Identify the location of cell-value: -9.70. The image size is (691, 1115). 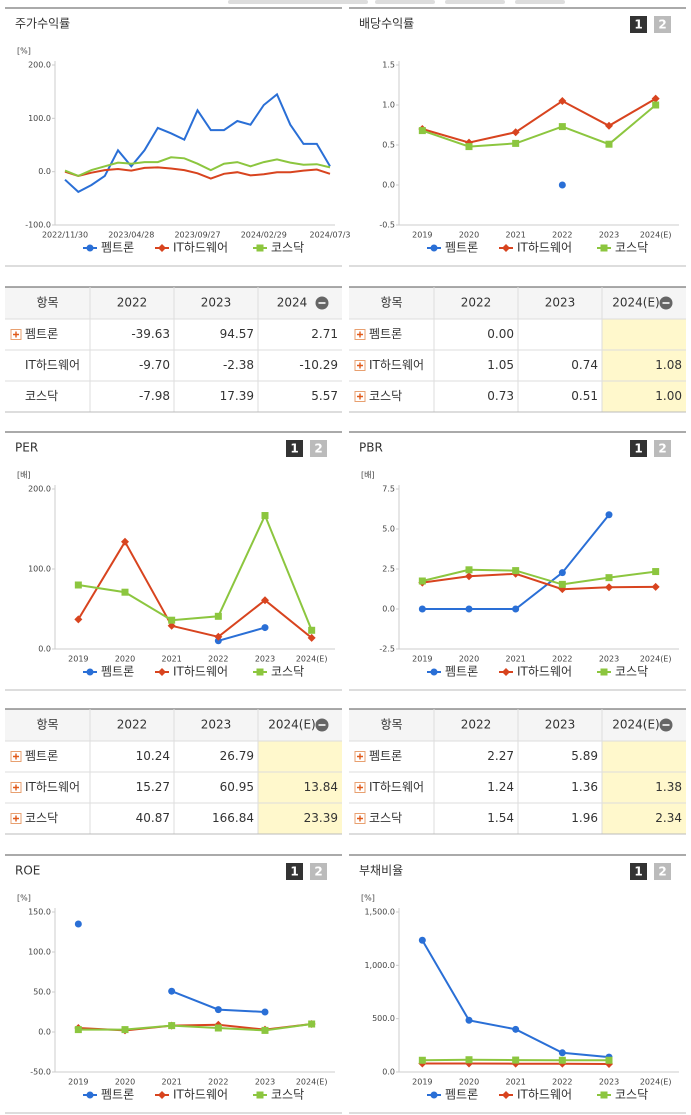
(154, 365).